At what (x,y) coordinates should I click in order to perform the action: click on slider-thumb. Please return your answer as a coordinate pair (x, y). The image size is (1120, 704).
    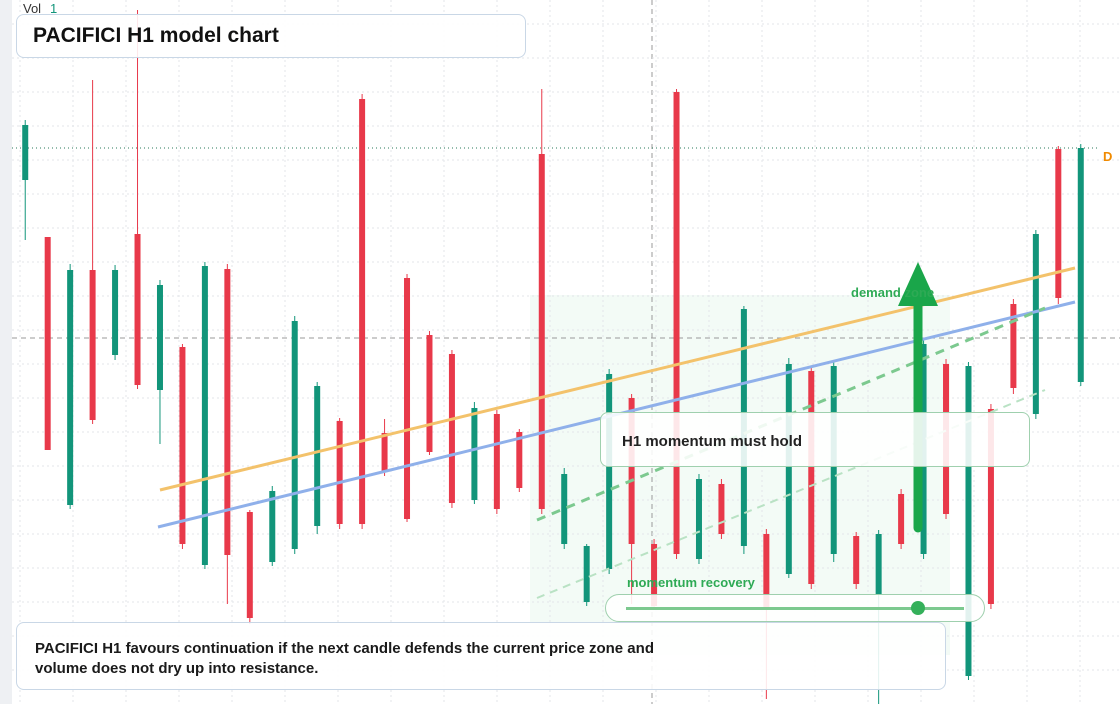
    Looking at the image, I should click on (918, 608).